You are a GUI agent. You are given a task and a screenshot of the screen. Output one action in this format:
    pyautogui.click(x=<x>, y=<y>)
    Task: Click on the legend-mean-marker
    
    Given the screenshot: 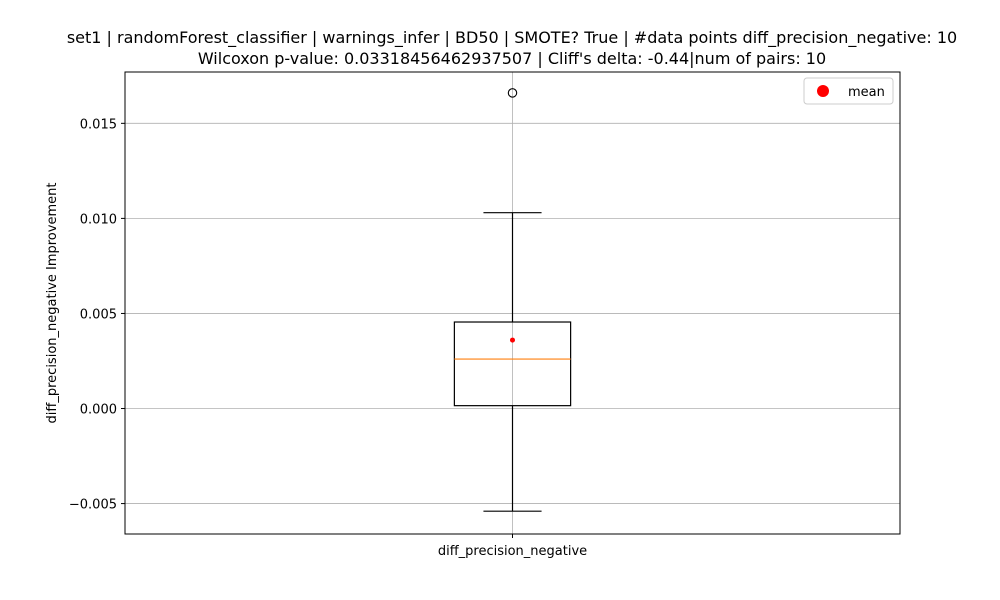 What is the action you would take?
    pyautogui.click(x=823, y=91)
    